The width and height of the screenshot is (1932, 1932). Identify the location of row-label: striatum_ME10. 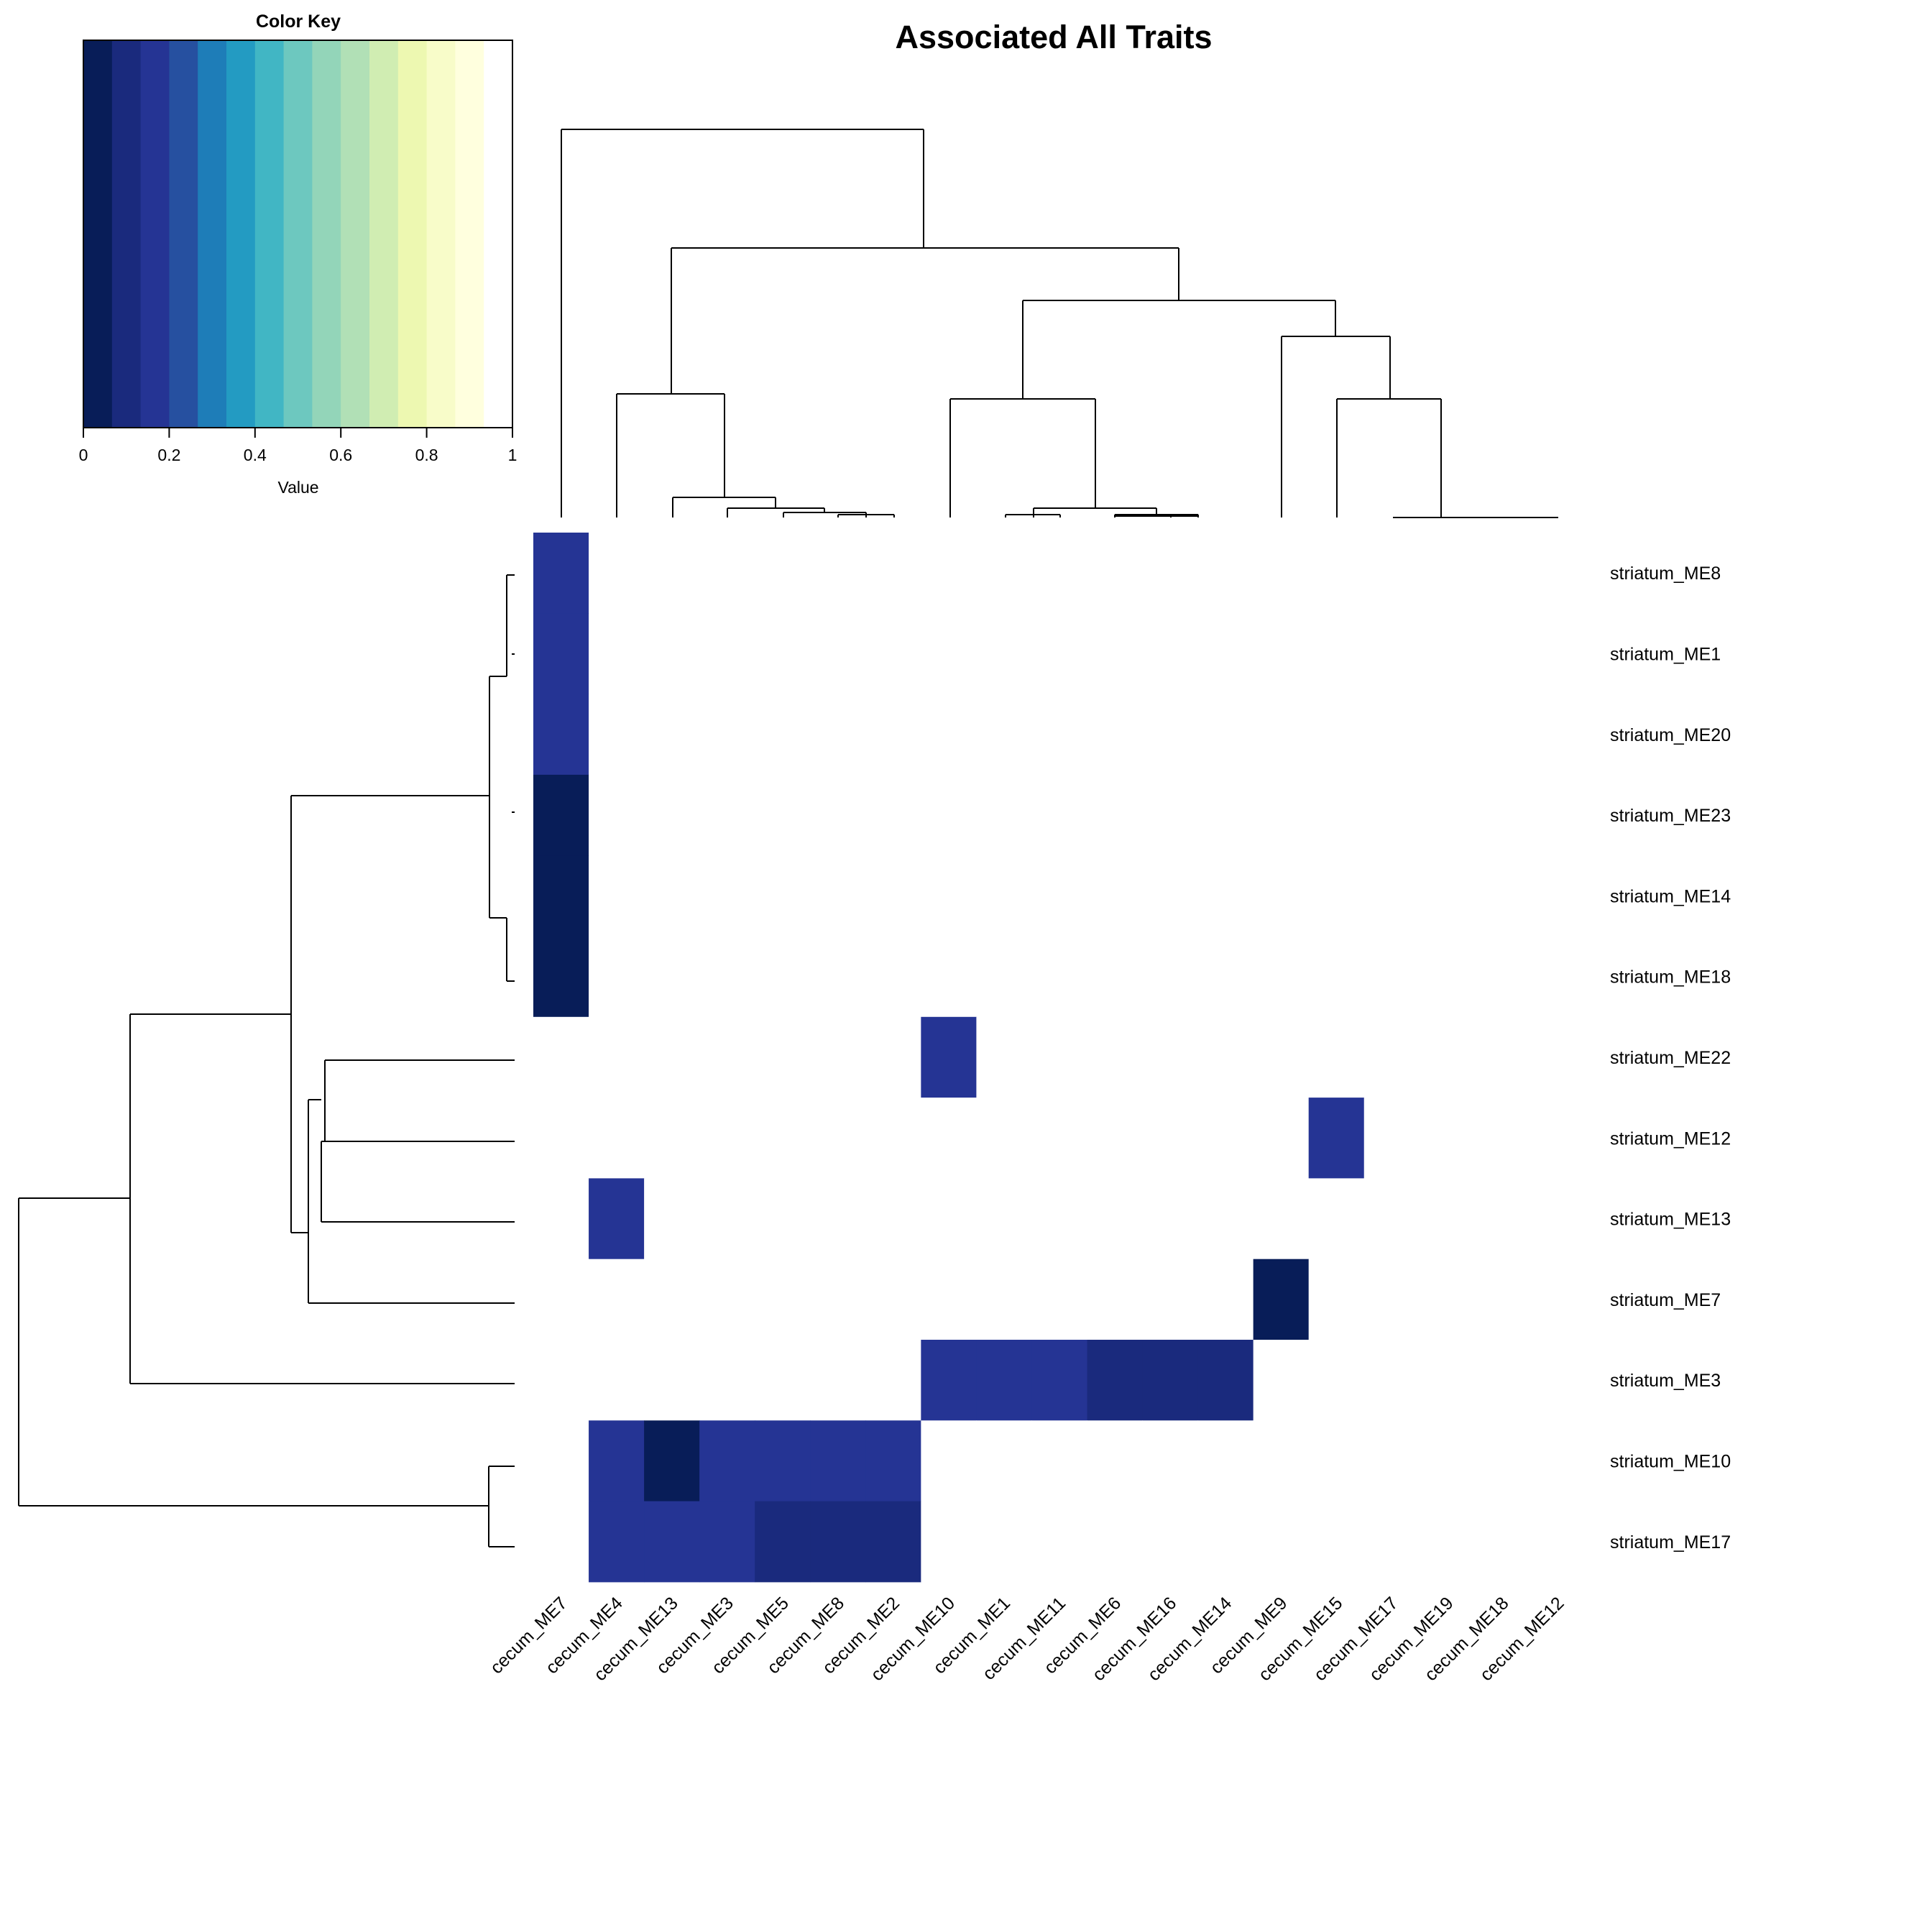
(1670, 1462).